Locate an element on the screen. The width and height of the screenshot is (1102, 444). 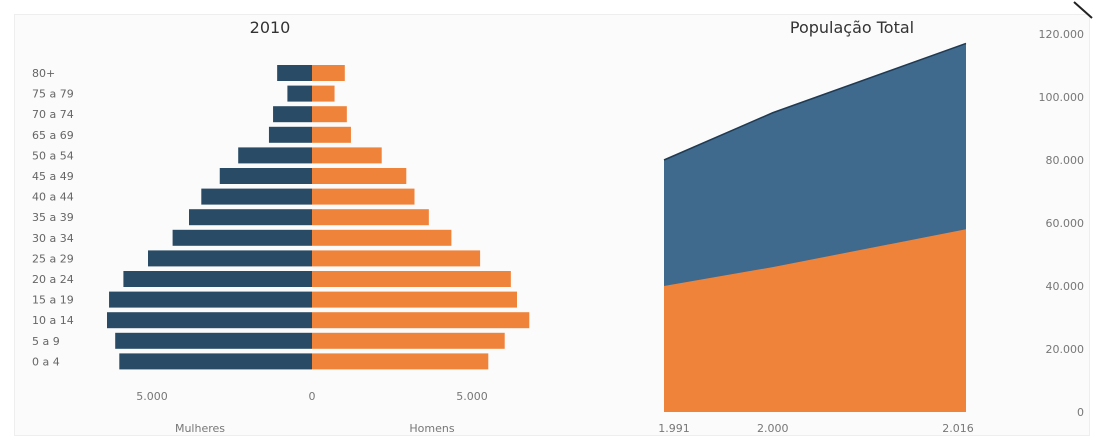
age-label: 35 a 39 is located at coordinates (53, 217).